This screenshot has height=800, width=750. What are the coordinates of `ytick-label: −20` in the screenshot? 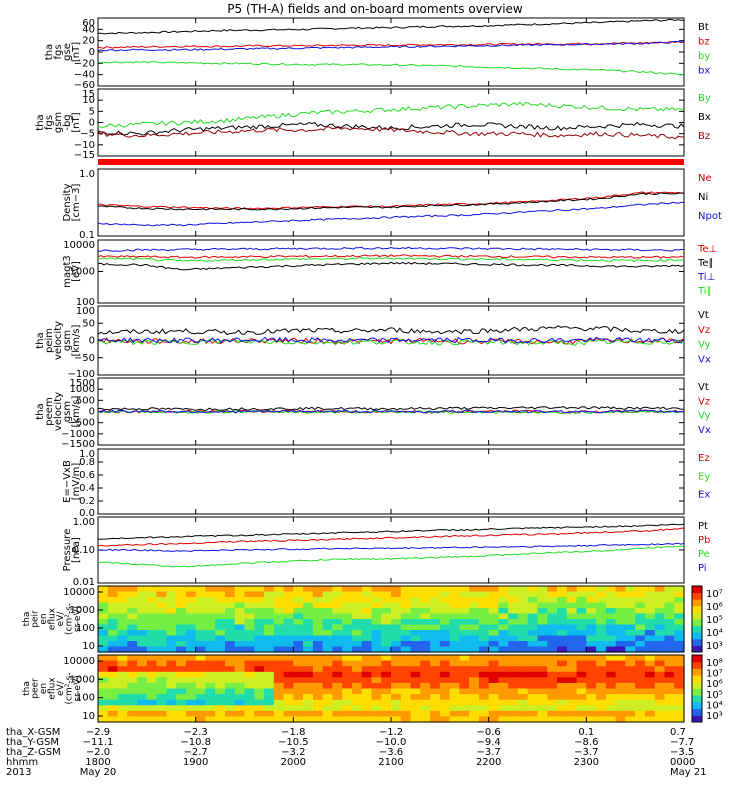 It's located at (84, 63).